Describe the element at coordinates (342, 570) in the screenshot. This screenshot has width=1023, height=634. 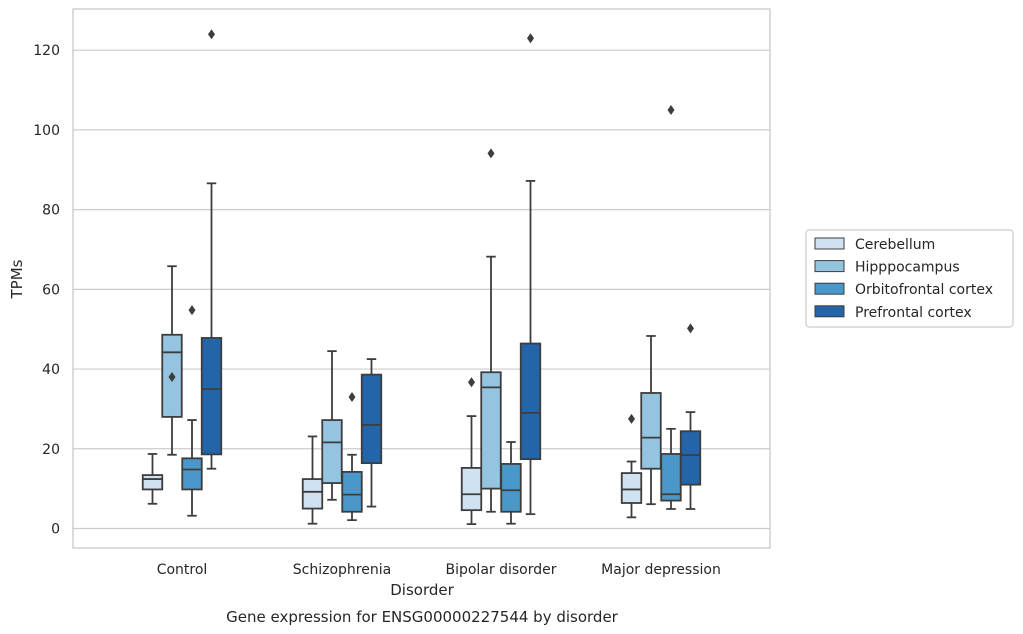
I see `x-tick-label-1: Schizophrenia` at that location.